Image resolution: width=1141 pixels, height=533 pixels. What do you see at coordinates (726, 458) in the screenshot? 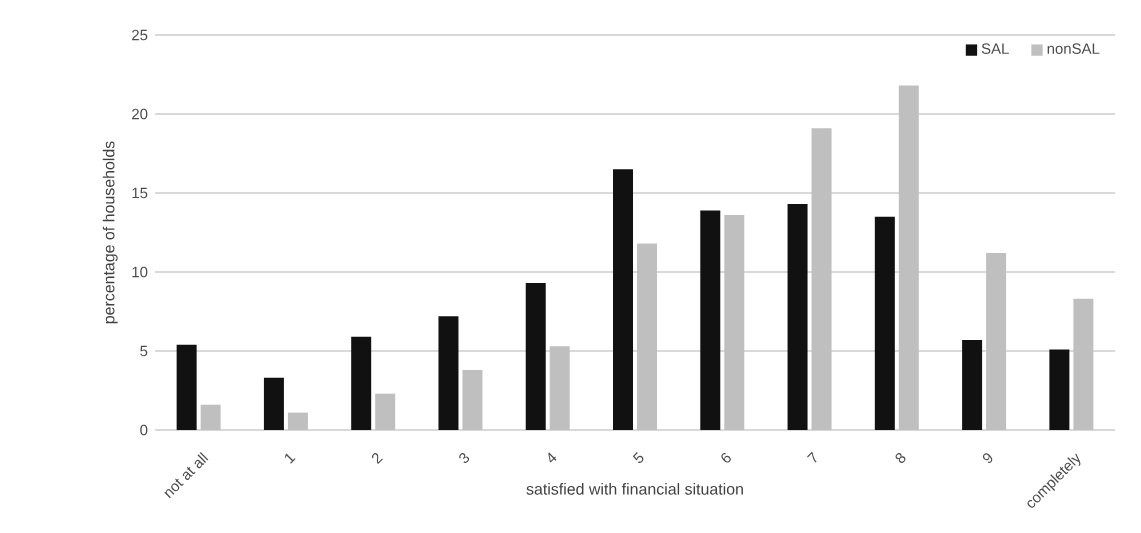
I see `x-tick-label: 6` at bounding box center [726, 458].